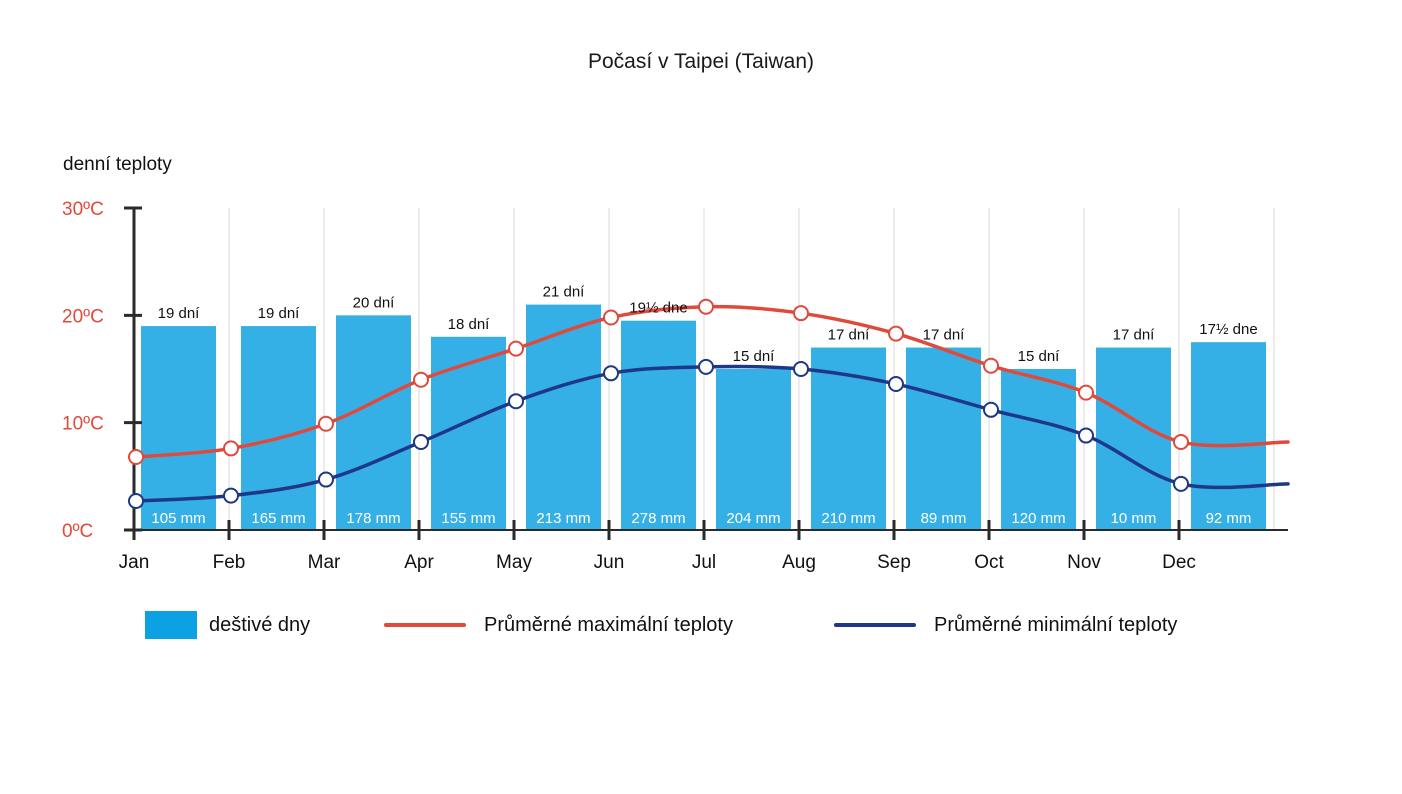 The height and width of the screenshot is (794, 1402). What do you see at coordinates (658, 518) in the screenshot?
I see `rain-mm-label: 278 mm` at bounding box center [658, 518].